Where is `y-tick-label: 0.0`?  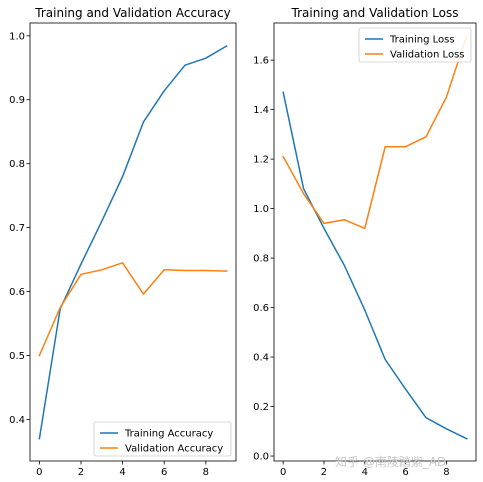
y-tick-label: 0.0 is located at coordinates (261, 457).